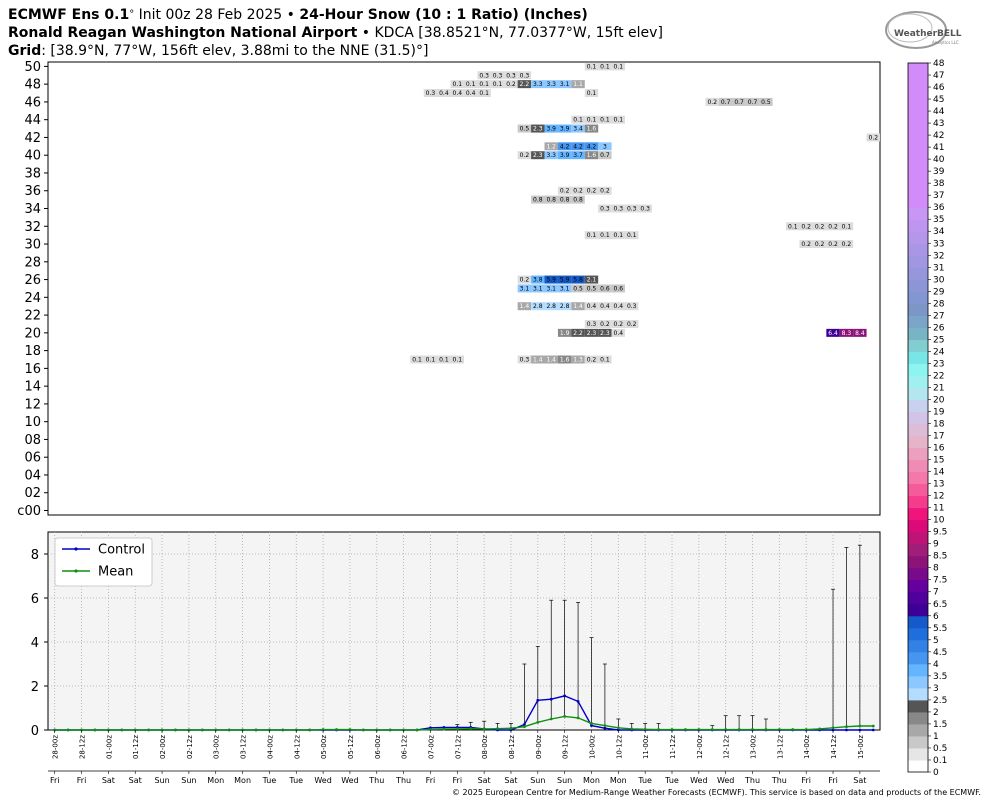  I want to click on colorbar-label: 14, so click(939, 473).